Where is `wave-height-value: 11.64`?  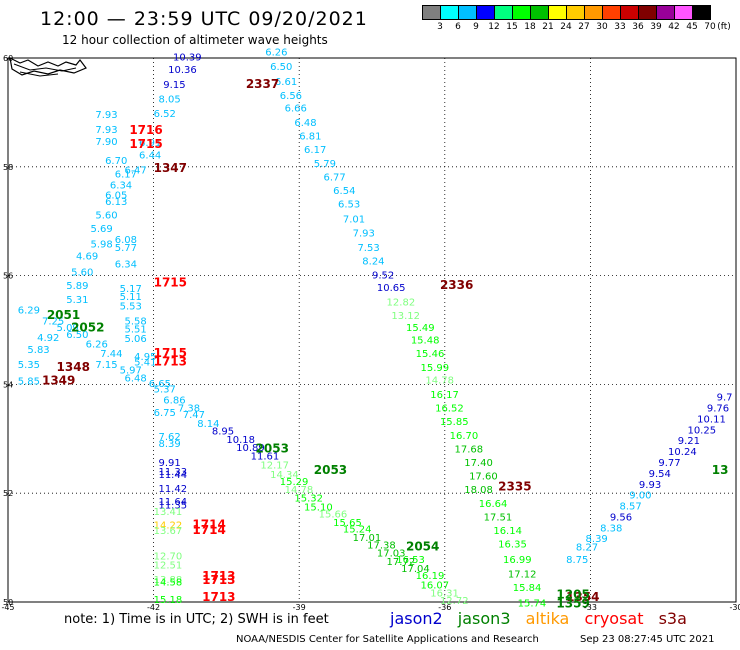
wave-height-value: 11.64 is located at coordinates (172, 502).